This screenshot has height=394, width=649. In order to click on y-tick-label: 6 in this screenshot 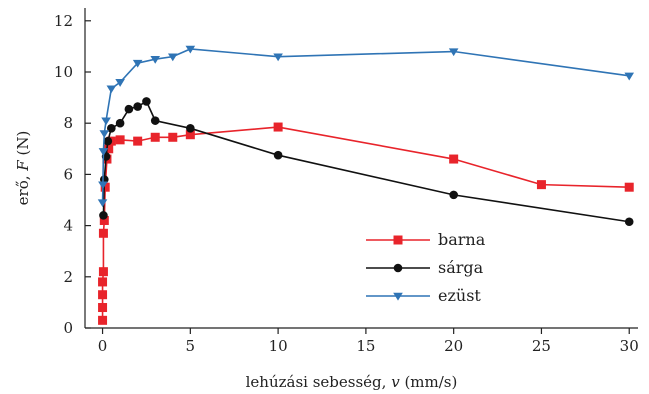, I will do `click(68, 174)`.